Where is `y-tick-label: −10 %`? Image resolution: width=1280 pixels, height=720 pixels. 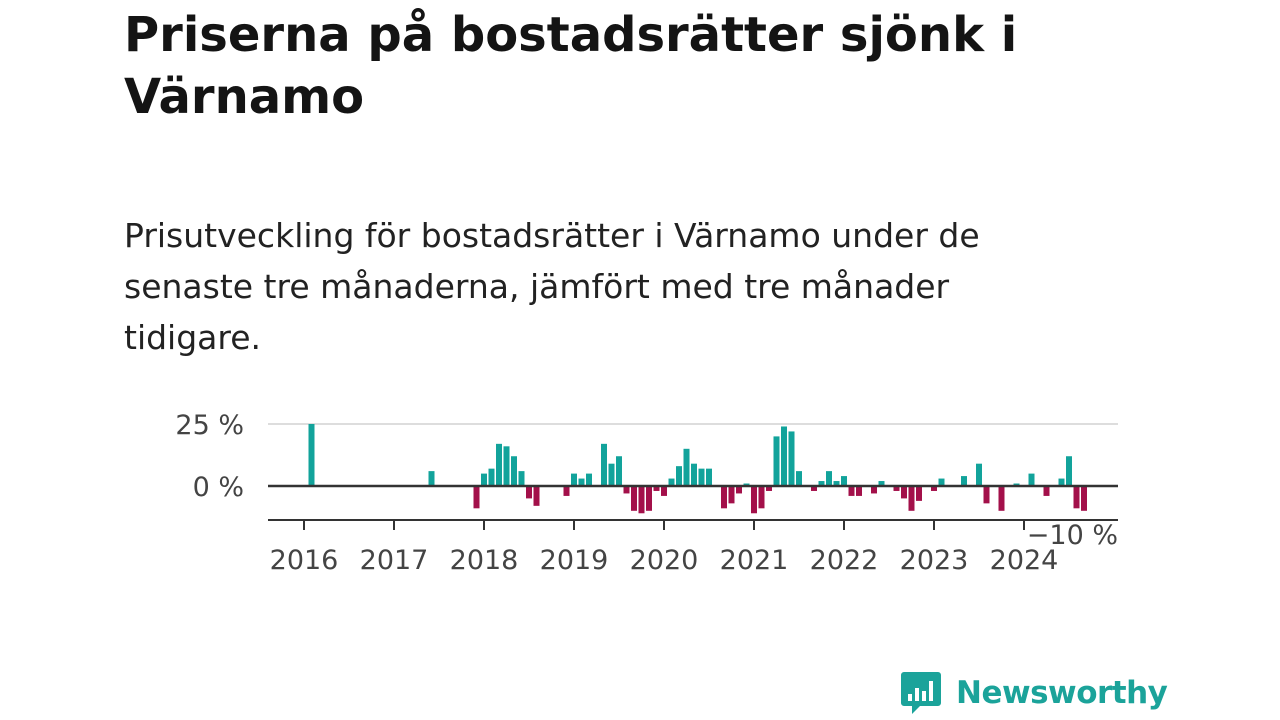
y-tick-label: −10 % is located at coordinates (1072, 535).